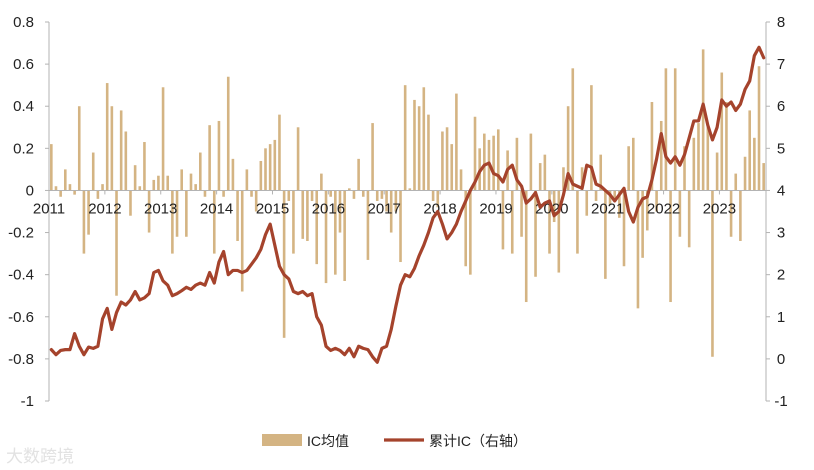  Describe the element at coordinates (282, 440) in the screenshot. I see `legend-bar-swatch` at that location.